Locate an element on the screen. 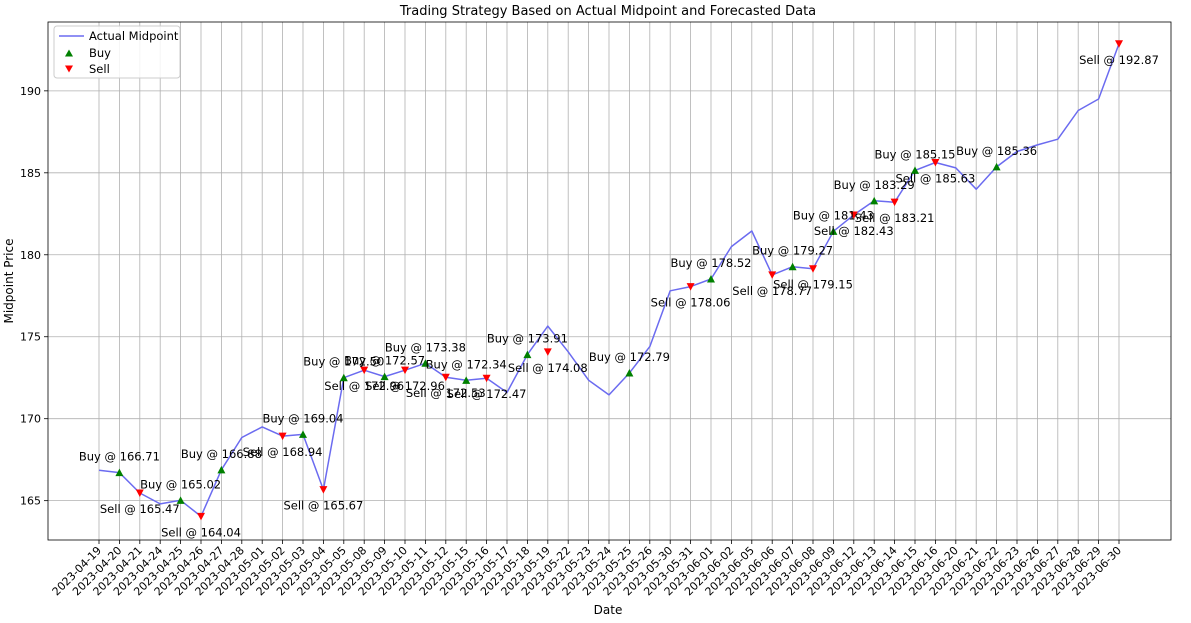  buy-label: Buy @ 172.79 is located at coordinates (629, 357).